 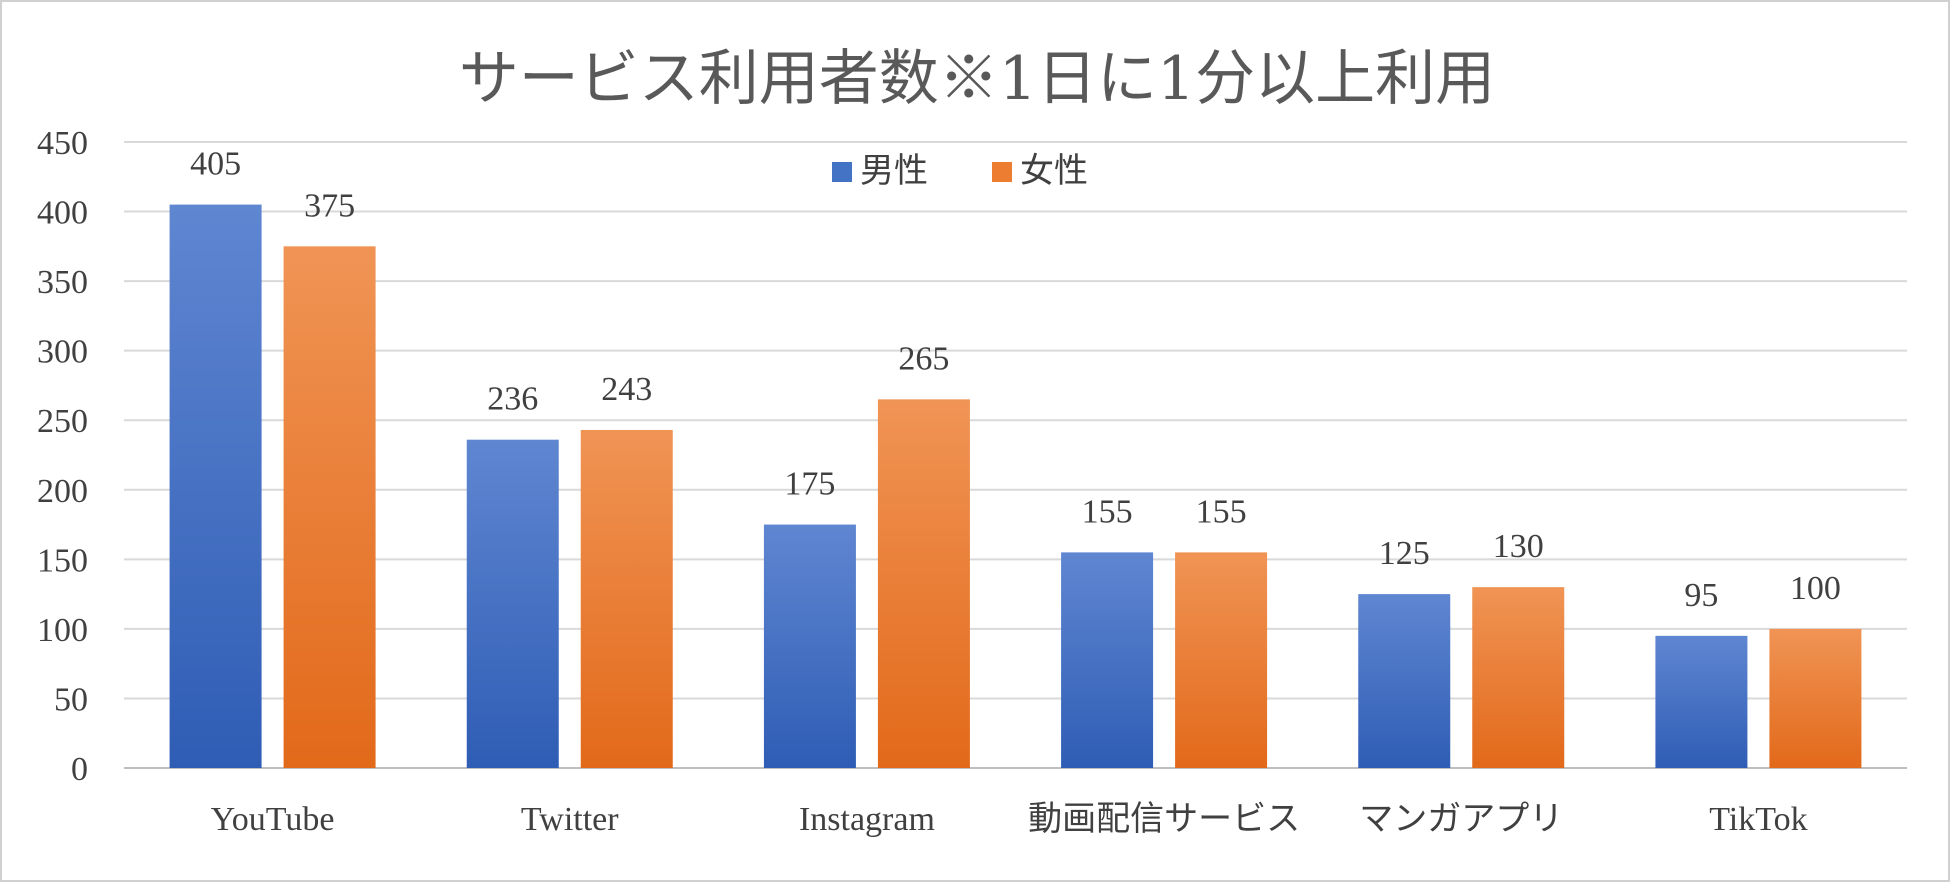 What do you see at coordinates (79, 769) in the screenshot?
I see `y-tick-label: 0` at bounding box center [79, 769].